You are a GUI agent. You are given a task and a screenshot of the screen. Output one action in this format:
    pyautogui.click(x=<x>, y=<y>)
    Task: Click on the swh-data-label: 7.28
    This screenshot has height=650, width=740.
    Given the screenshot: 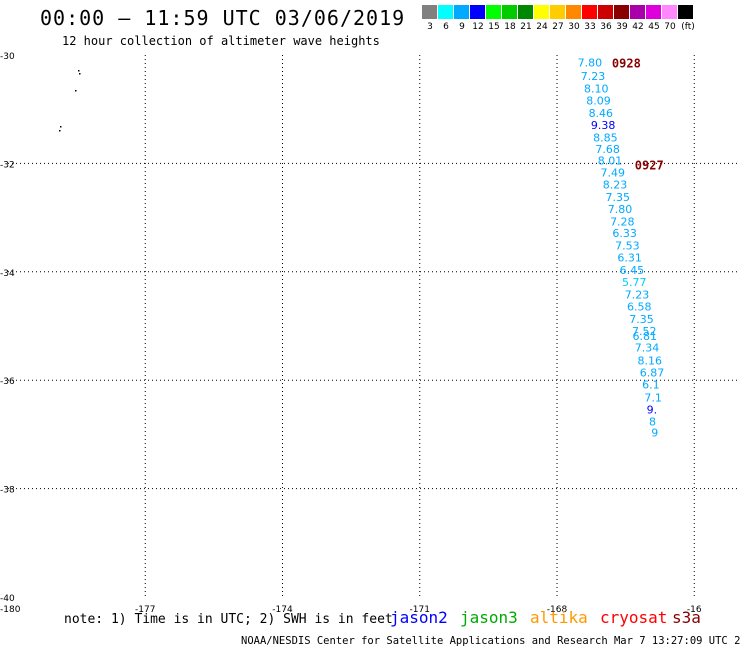 What is the action you would take?
    pyautogui.click(x=622, y=221)
    